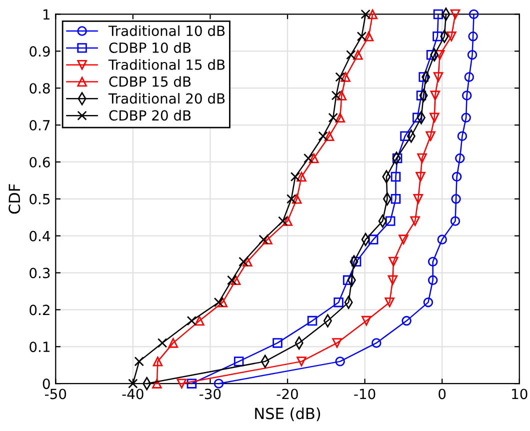 The image size is (530, 431). I want to click on legend-label: Traditional 10 dB, so click(166, 30).